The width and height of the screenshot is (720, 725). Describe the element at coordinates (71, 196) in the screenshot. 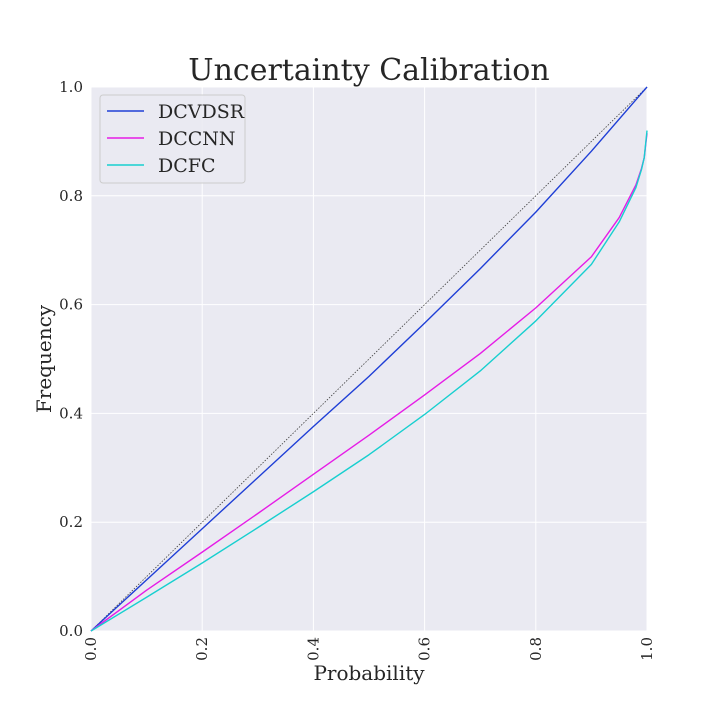

I see `y-tick-label-4: 0.8` at that location.